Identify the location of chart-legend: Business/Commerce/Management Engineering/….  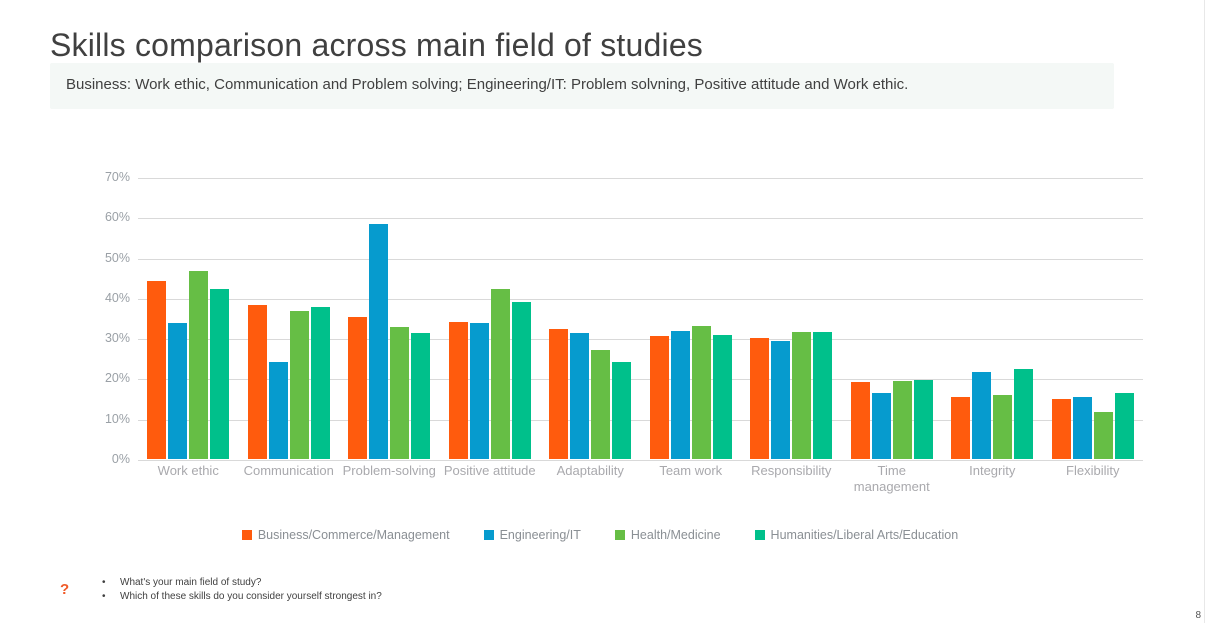
(600, 535).